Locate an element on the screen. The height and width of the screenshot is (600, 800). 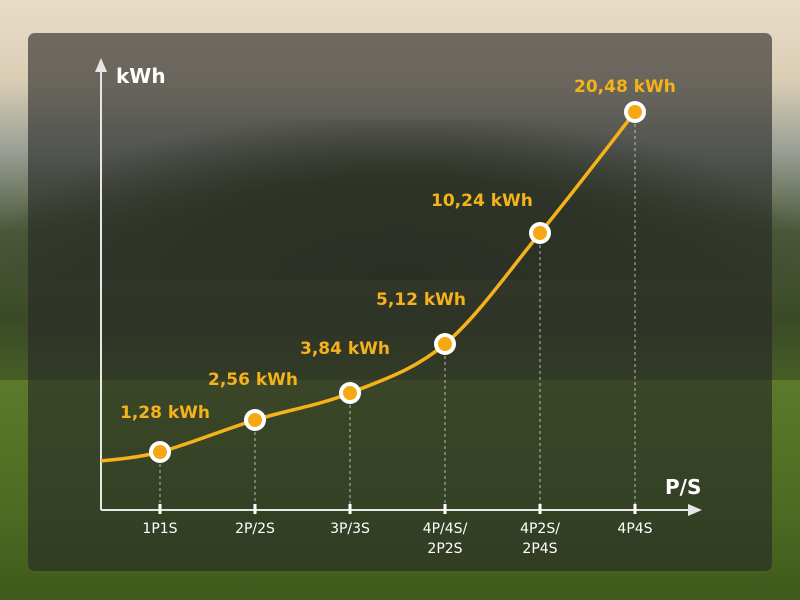
x-ticks is located at coordinates (397, 509).